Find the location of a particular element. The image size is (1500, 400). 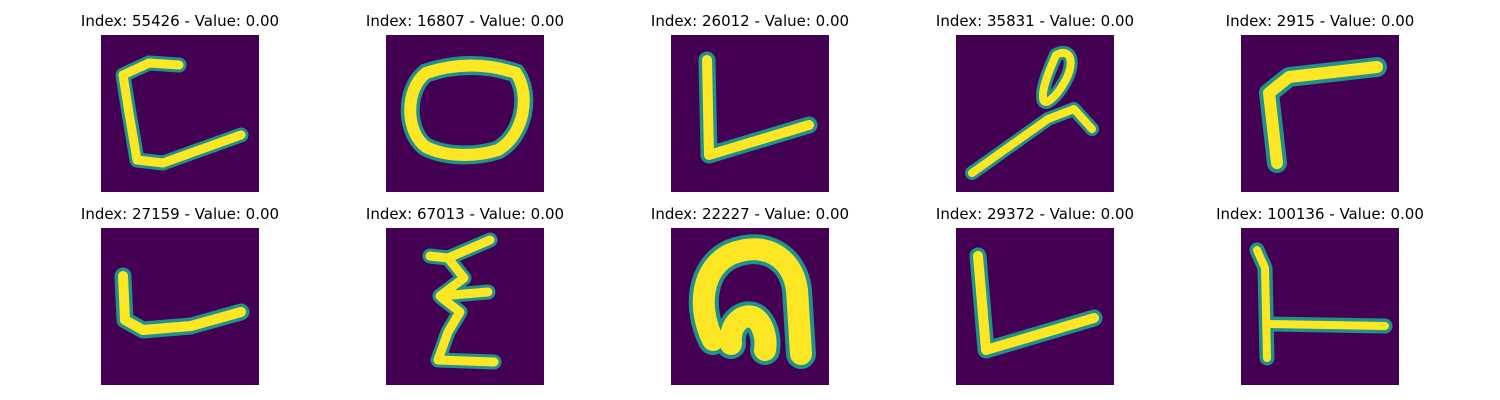

bracket-c-icon is located at coordinates (180, 113).